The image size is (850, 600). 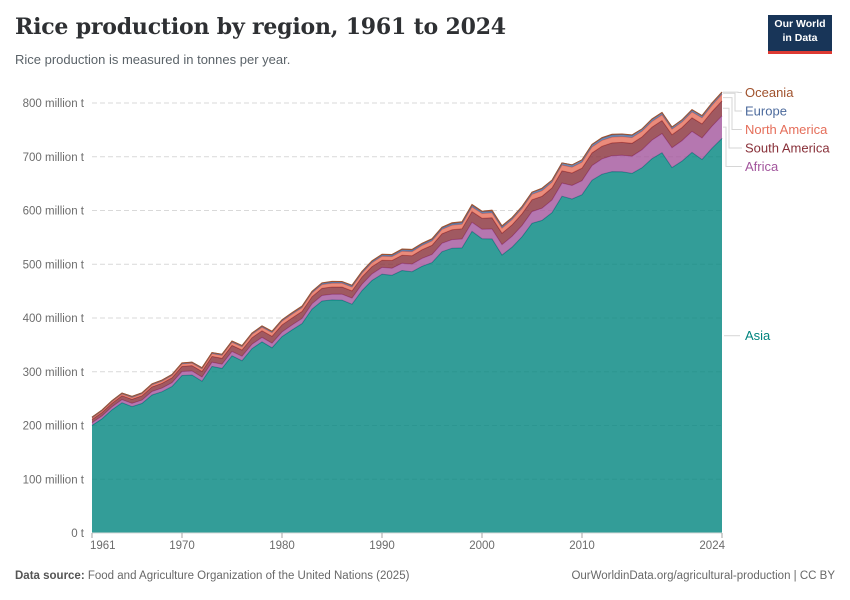 What do you see at coordinates (54, 158) in the screenshot?
I see `y-axis-label: 700 million t` at bounding box center [54, 158].